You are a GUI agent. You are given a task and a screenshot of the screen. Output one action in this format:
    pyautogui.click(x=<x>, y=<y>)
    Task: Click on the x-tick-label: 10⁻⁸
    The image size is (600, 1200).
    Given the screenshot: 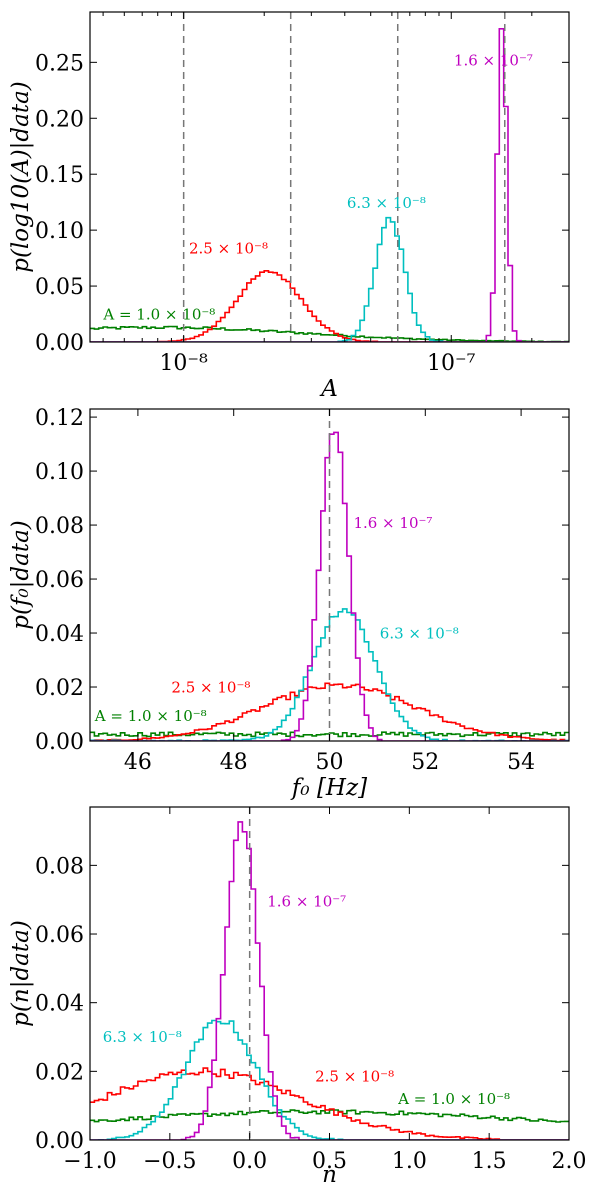 What is the action you would take?
    pyautogui.click(x=183, y=363)
    